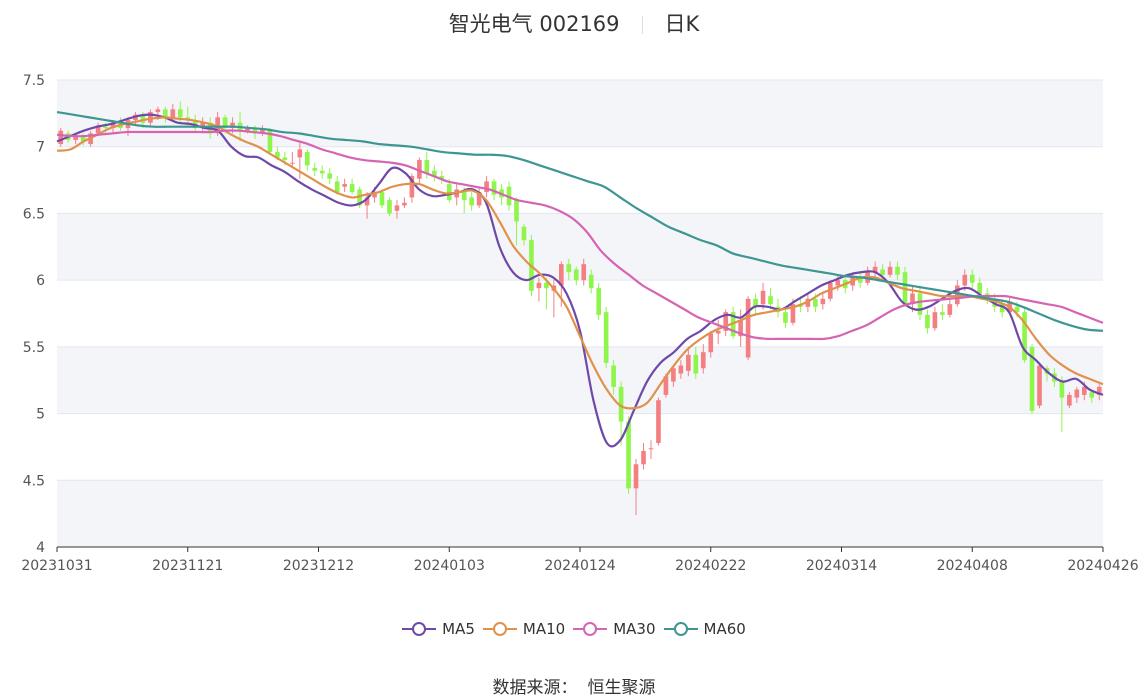  What do you see at coordinates (449, 566) in the screenshot?
I see `x-tick-label: 20240103` at bounding box center [449, 566].